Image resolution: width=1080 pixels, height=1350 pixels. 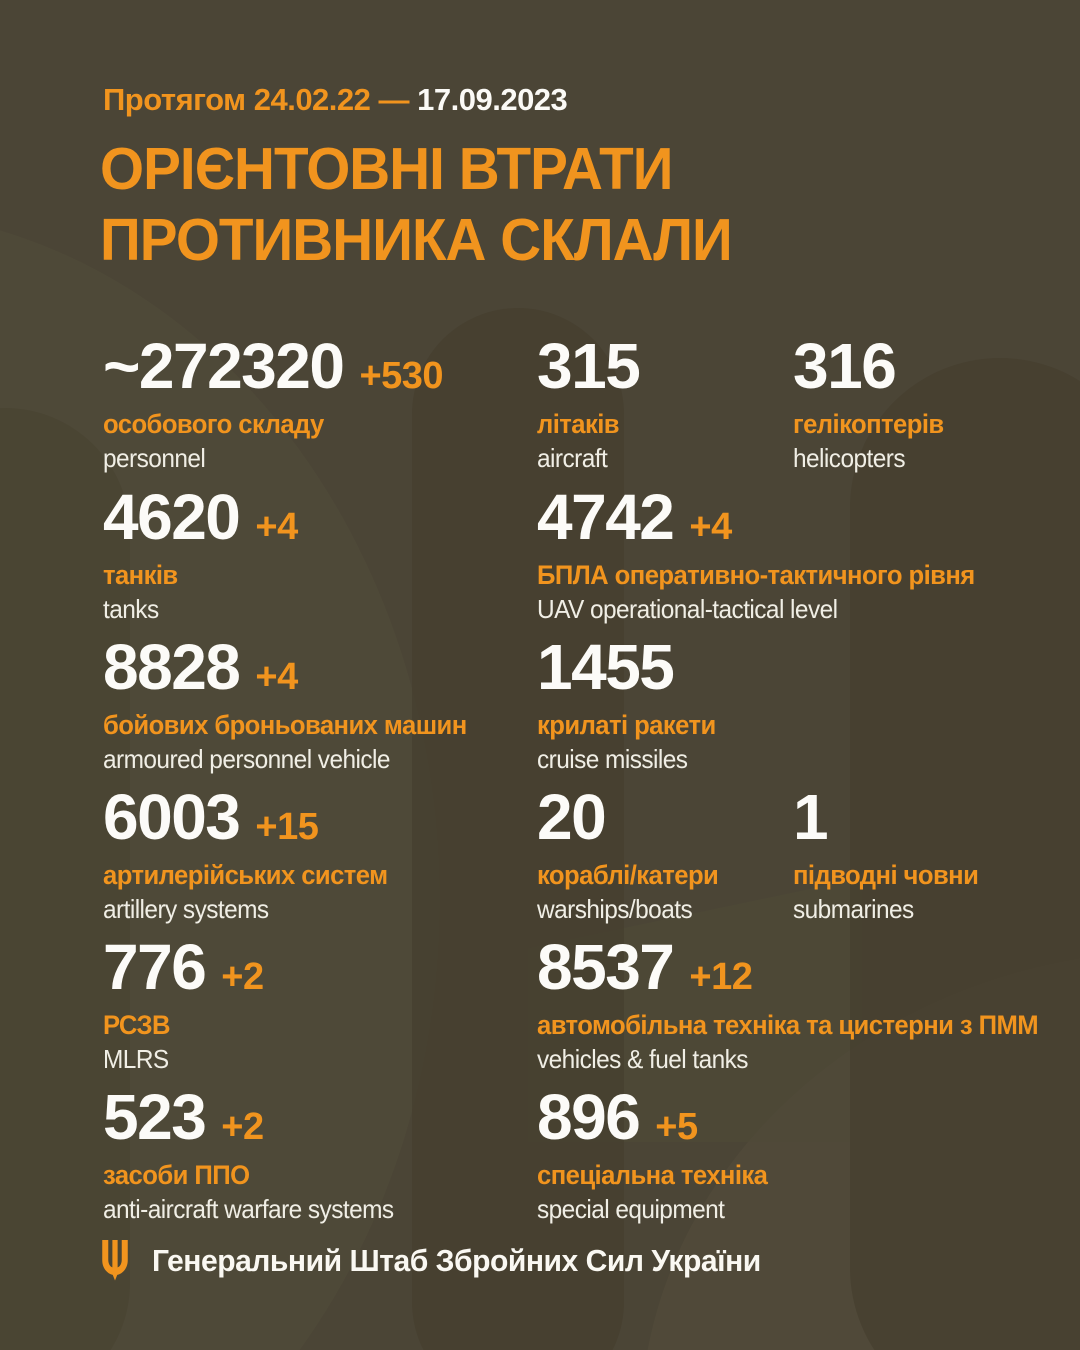 What do you see at coordinates (628, 875) in the screenshot?
I see `stat-label-ua: кораблі/катери` at bounding box center [628, 875].